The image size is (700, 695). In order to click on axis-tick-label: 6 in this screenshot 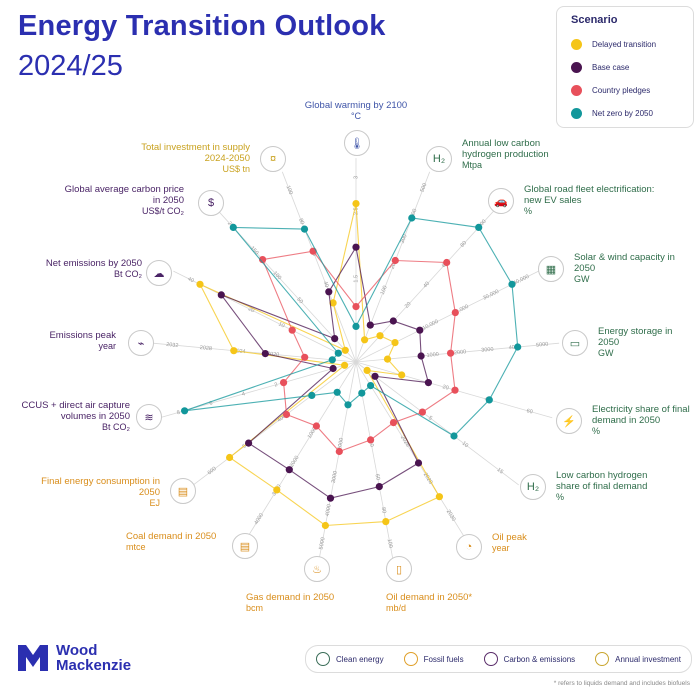, I will do `click(211, 403)`.